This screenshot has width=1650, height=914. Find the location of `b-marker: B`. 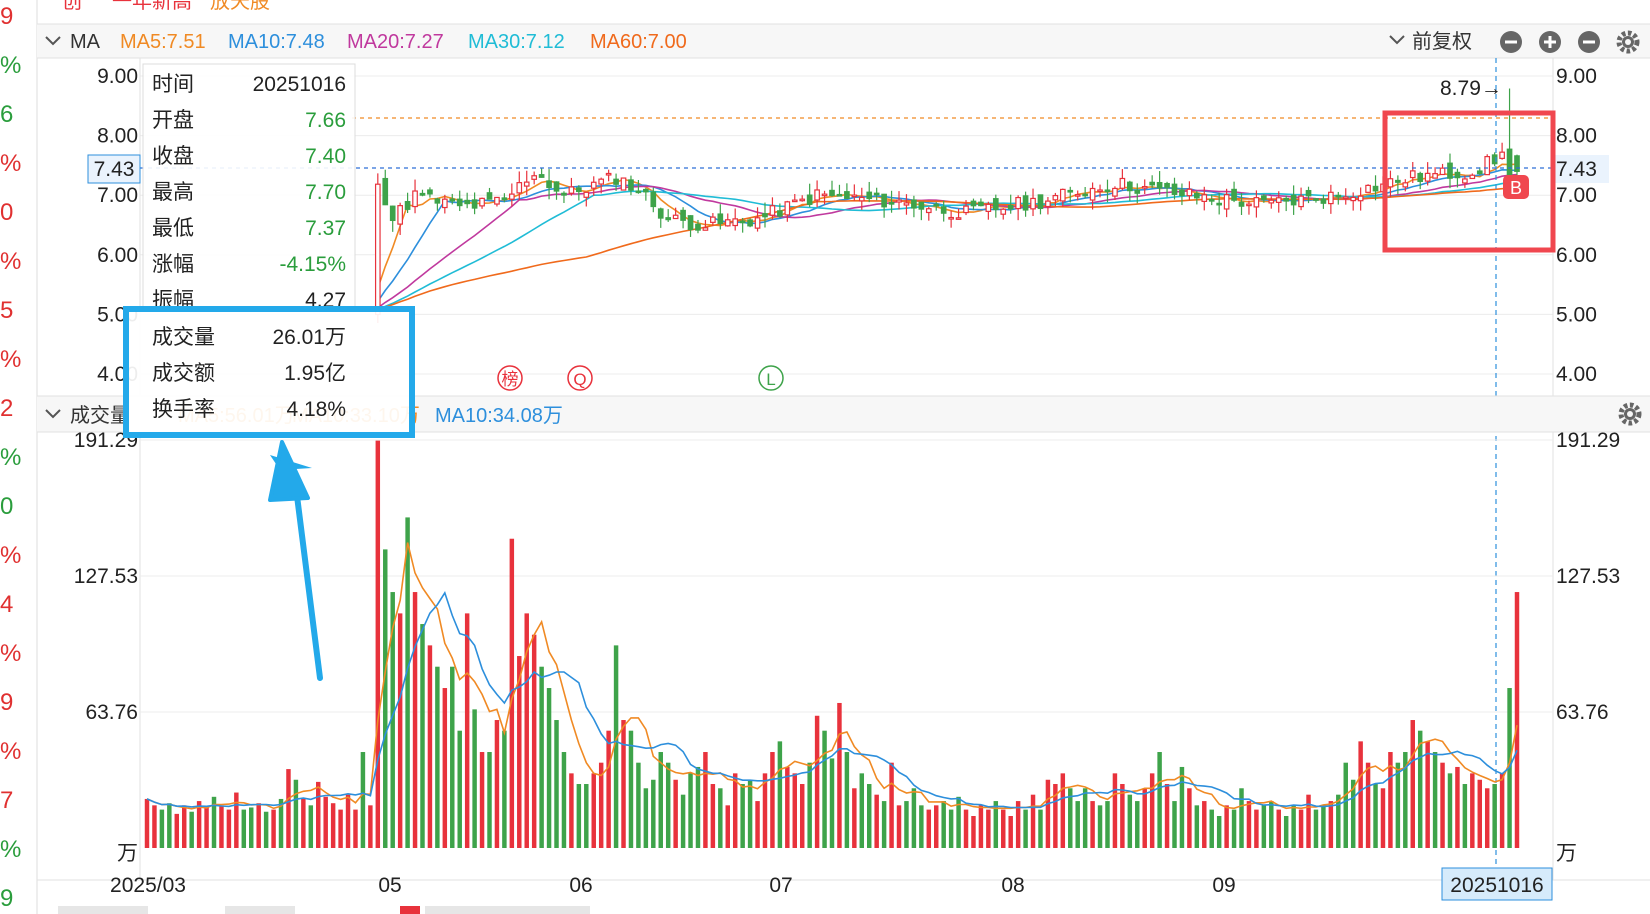

b-marker: B is located at coordinates (1516, 187).